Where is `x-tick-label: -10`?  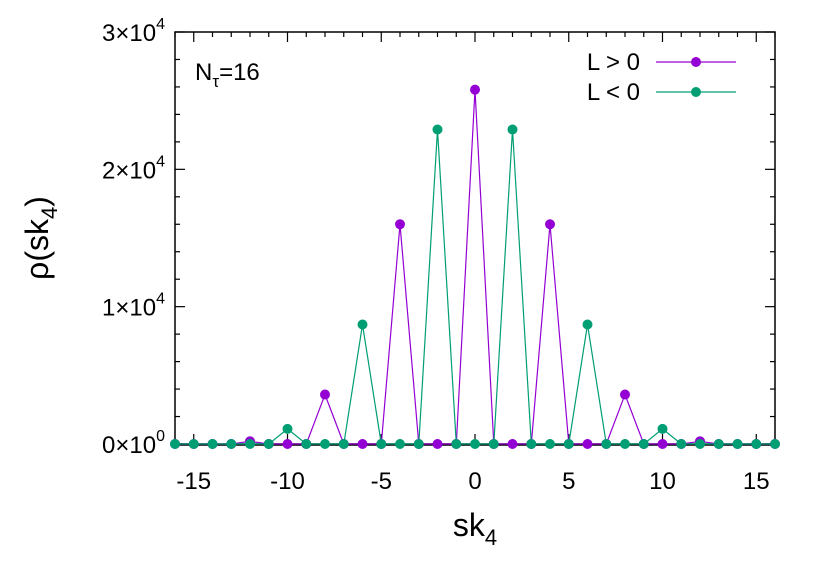 x-tick-label: -10 is located at coordinates (287, 481).